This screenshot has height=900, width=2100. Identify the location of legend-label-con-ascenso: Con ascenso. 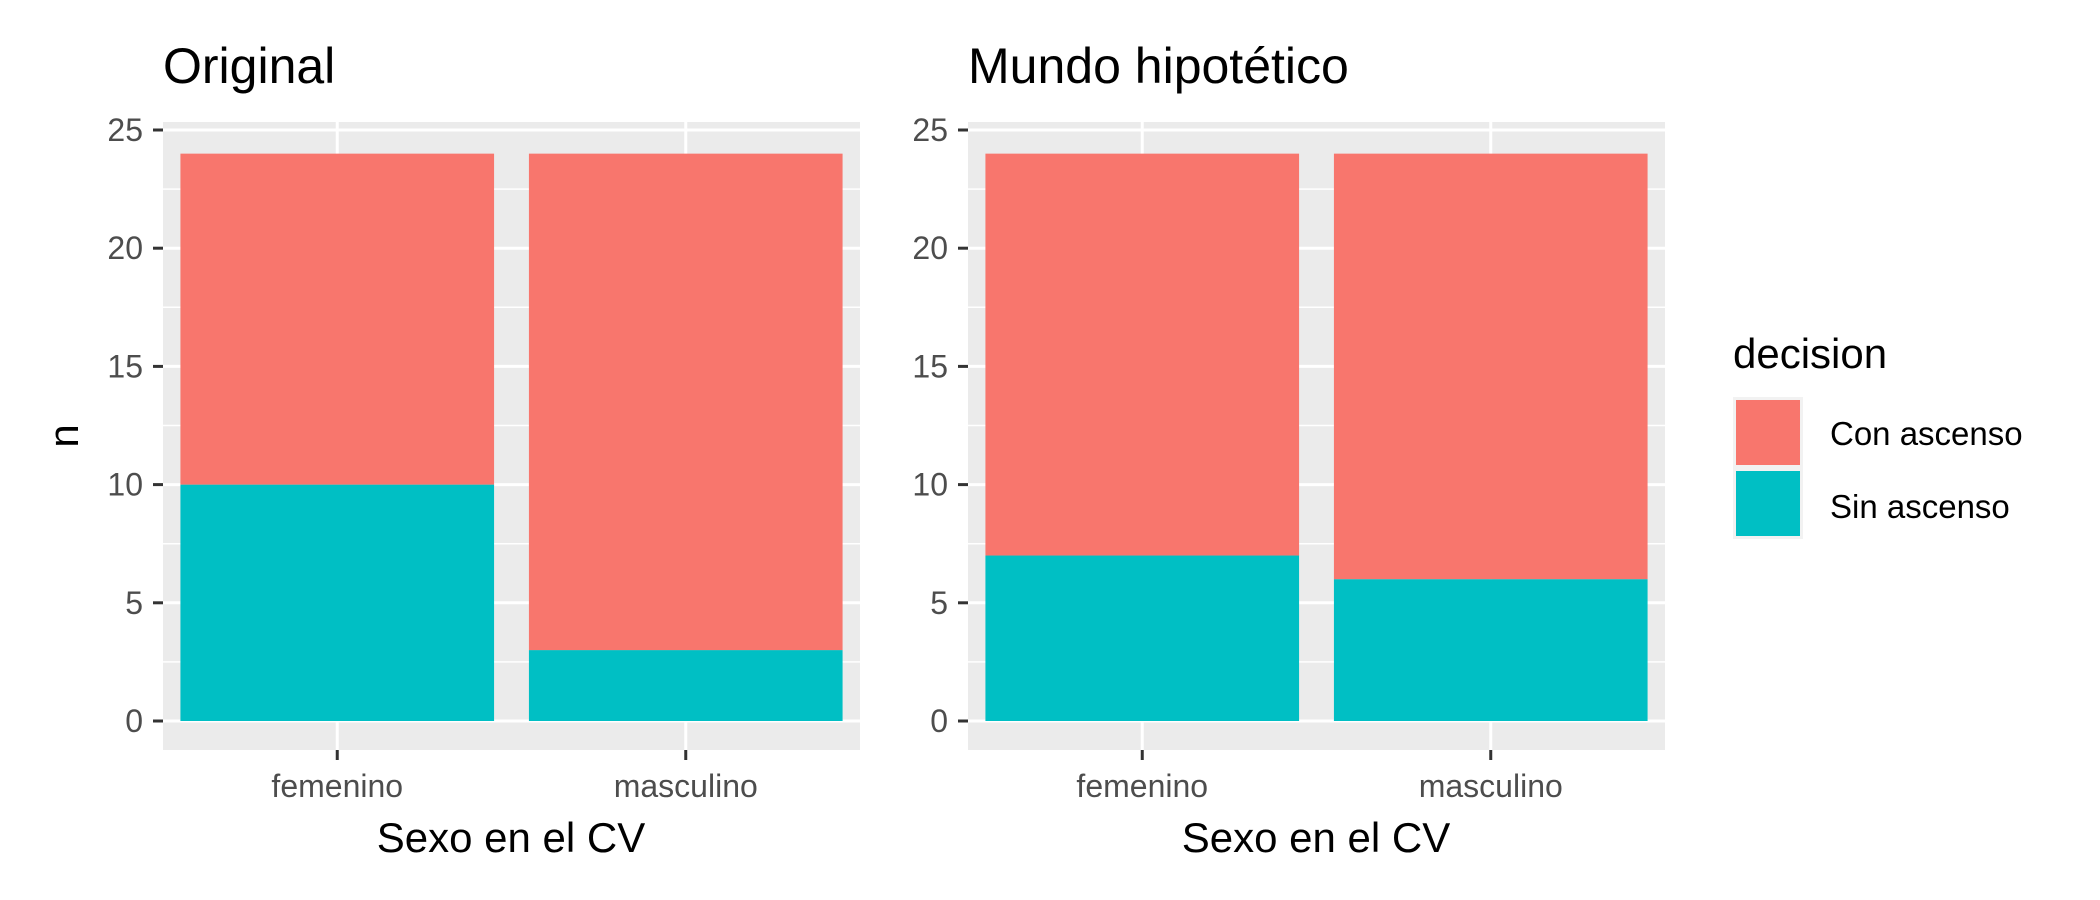
(1926, 433).